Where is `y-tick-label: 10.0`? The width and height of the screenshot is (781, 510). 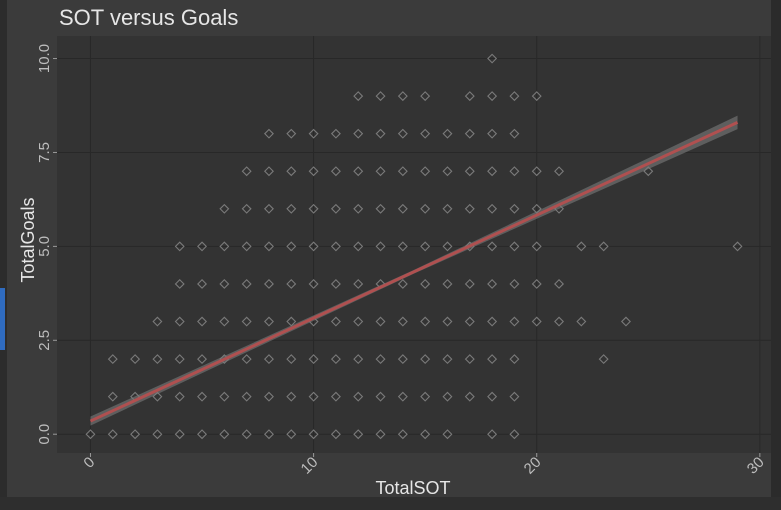 y-tick-label: 10.0 is located at coordinates (44, 58).